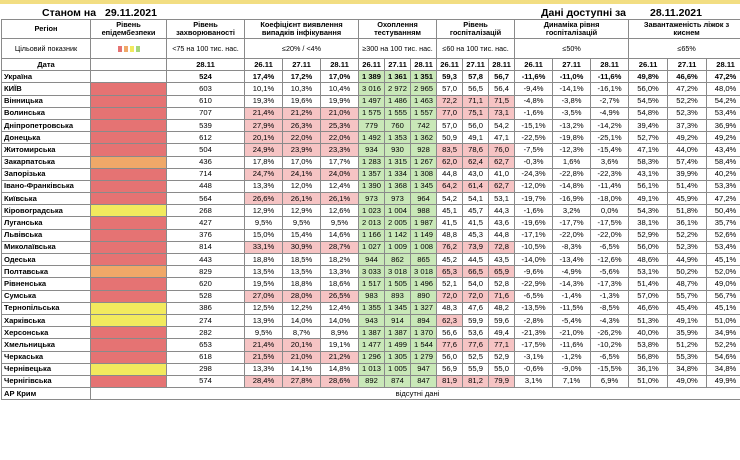 This screenshot has height=460, width=740. What do you see at coordinates (572, 125) in the screenshot?
I see `dynamics-value: -13,2%` at bounding box center [572, 125].